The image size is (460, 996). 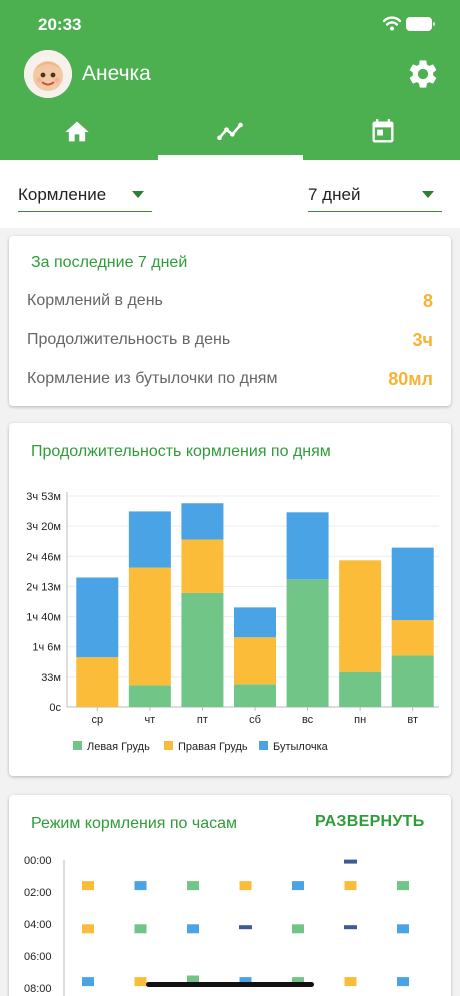 I want to click on x-tick-label: сб, so click(x=255, y=720).